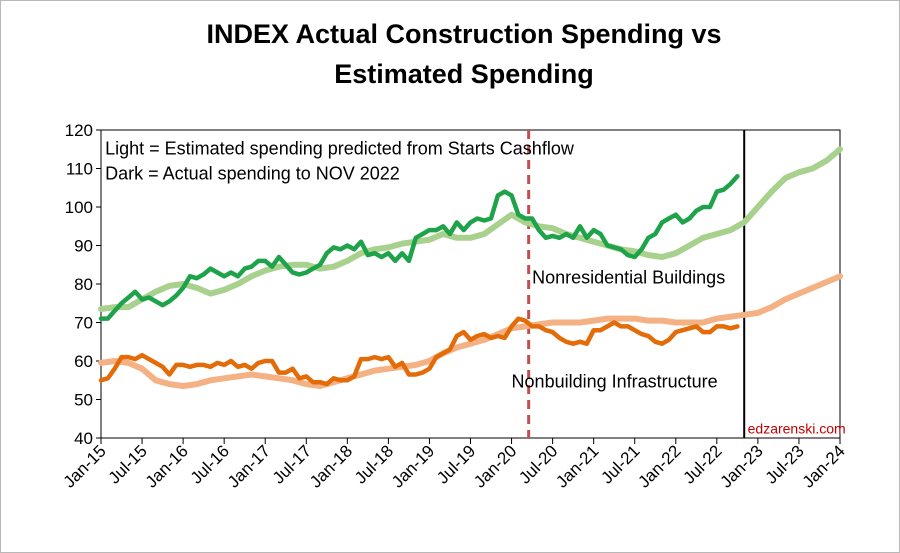  What do you see at coordinates (79, 169) in the screenshot?
I see `y-tick-label: 110` at bounding box center [79, 169].